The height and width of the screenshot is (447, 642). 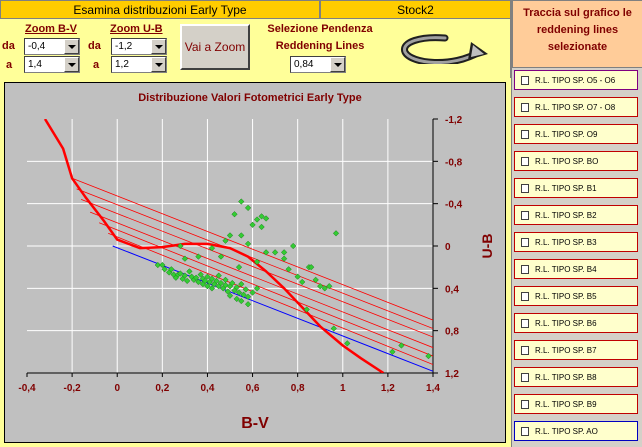 What do you see at coordinates (52, 46) in the screenshot?
I see `bv-from-dropdown: -0,4` at bounding box center [52, 46].